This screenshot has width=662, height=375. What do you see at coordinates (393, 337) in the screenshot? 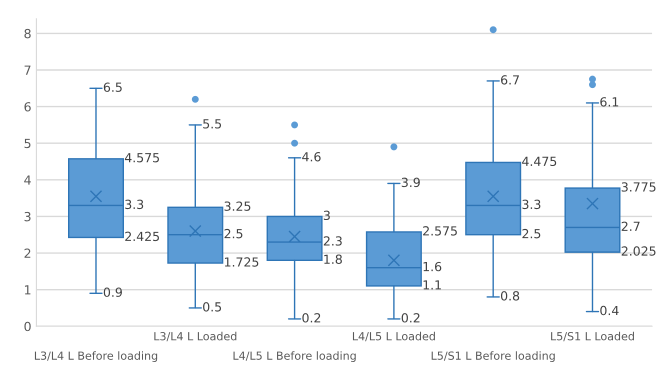
I see `x-tick-label: L4/L5 L Loaded` at bounding box center [393, 337].